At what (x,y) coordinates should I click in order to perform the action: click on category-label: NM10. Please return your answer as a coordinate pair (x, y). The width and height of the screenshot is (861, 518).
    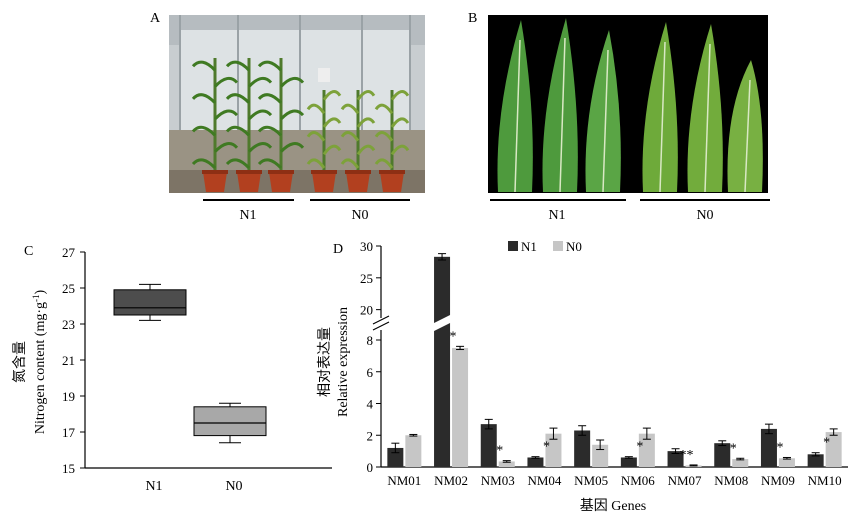
    Looking at the image, I should click on (825, 480).